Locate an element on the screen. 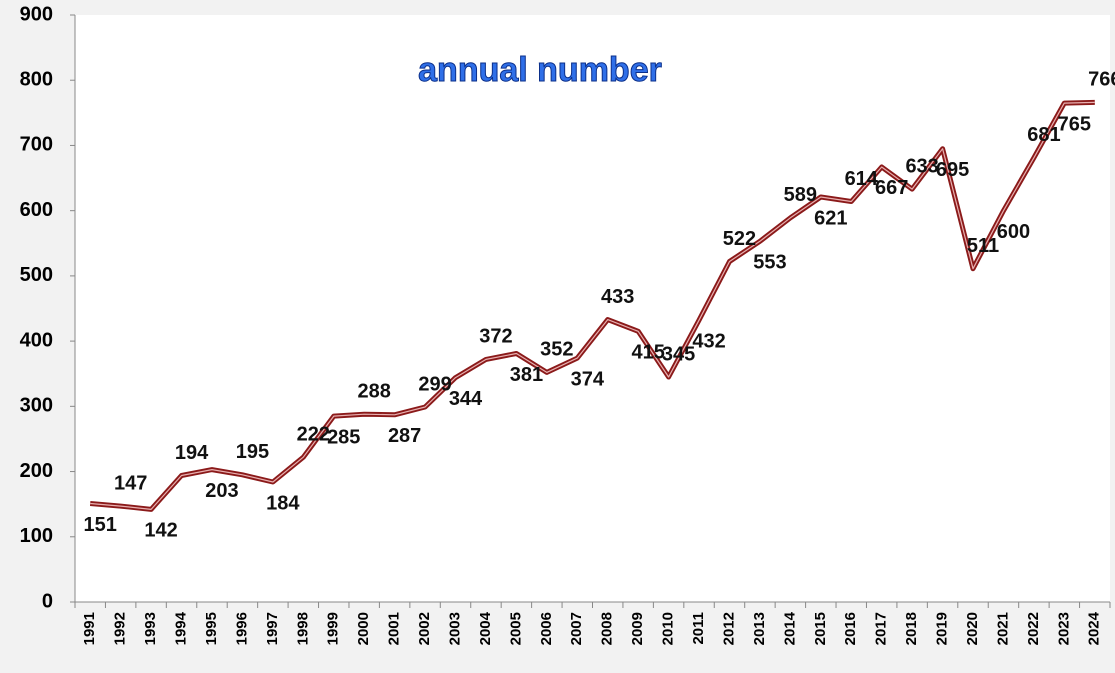 The height and width of the screenshot is (673, 1115). x-tick-label: 2020 is located at coordinates (972, 628).